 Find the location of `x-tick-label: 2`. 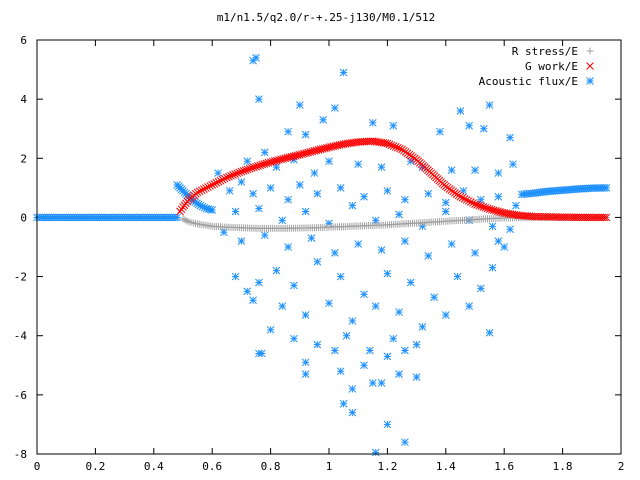

x-tick-label: 2 is located at coordinates (621, 466).